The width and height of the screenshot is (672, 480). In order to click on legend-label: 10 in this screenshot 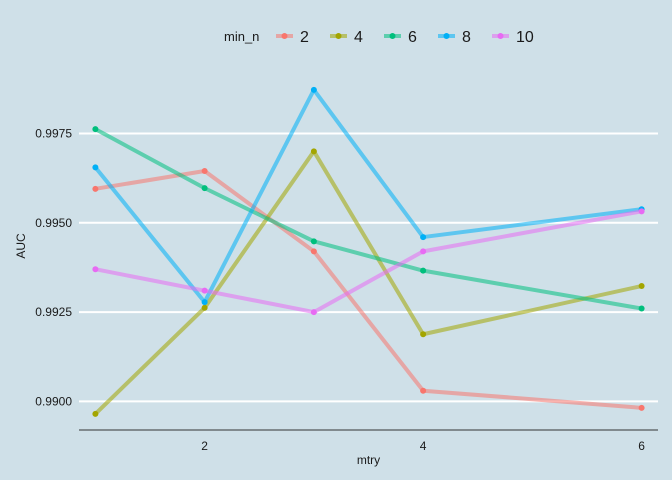, I will do `click(525, 37)`.